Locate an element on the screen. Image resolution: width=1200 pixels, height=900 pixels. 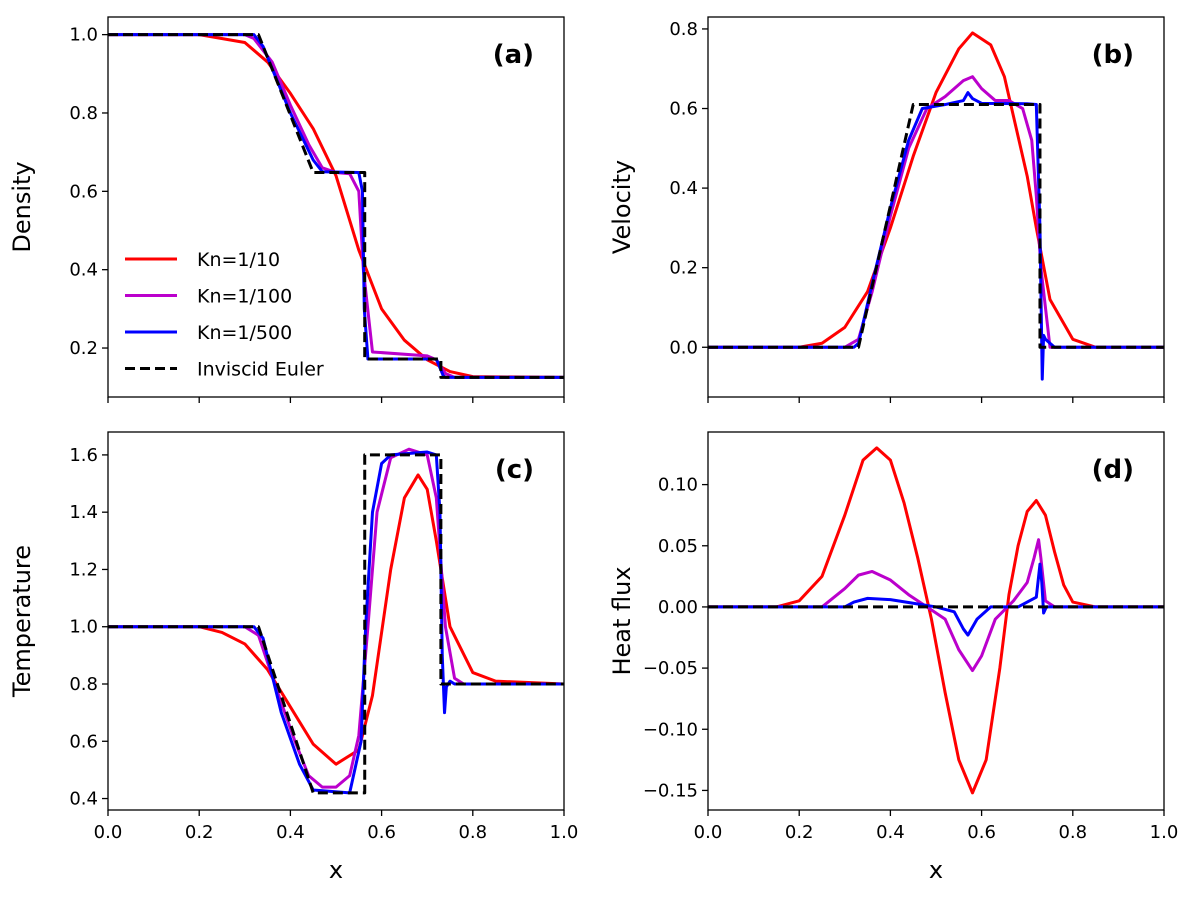
y-tick-label: −0.10 is located at coordinates (670, 729).